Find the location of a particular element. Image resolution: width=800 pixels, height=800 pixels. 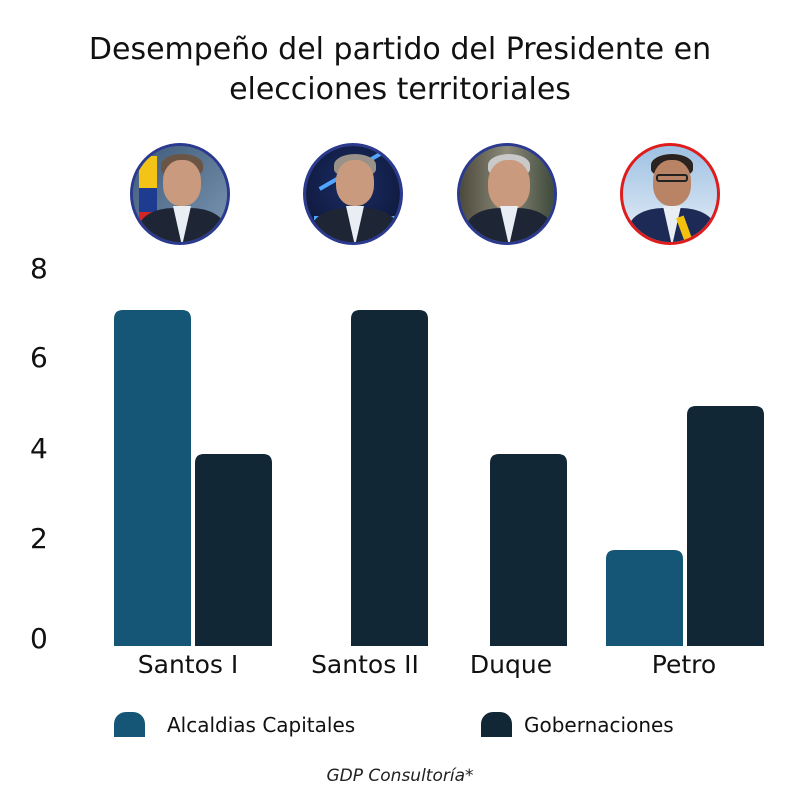

bar-alcaldias-capitales-petro is located at coordinates (644, 598).